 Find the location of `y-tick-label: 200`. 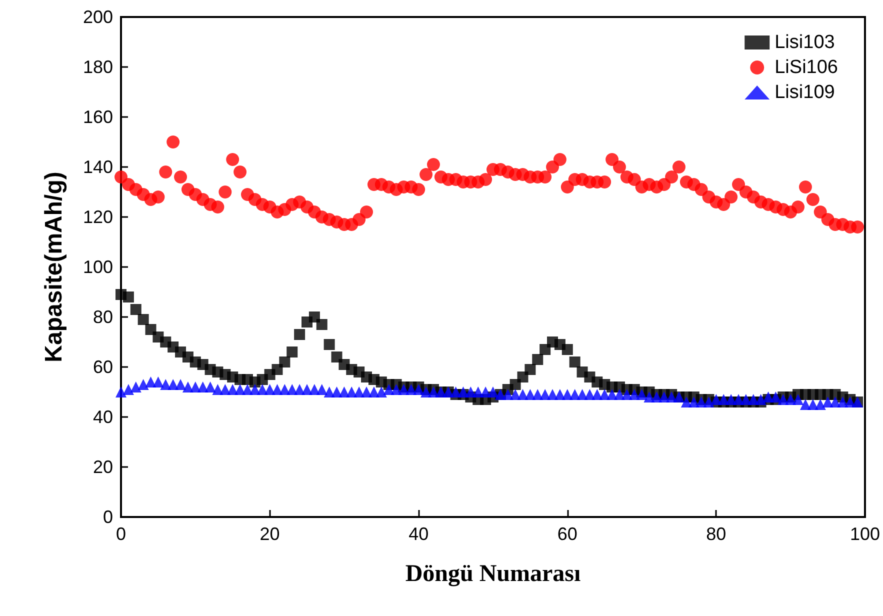

y-tick-label: 200 is located at coordinates (97, 17).